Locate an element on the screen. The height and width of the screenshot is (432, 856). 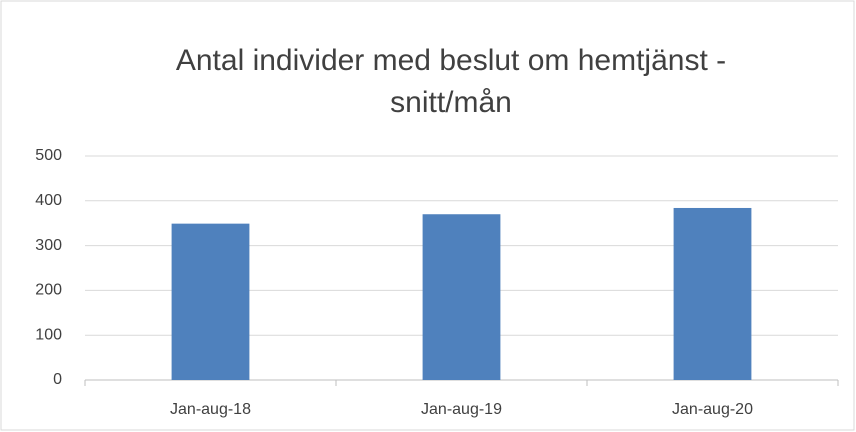
y-tick-label: 300 is located at coordinates (48, 245).